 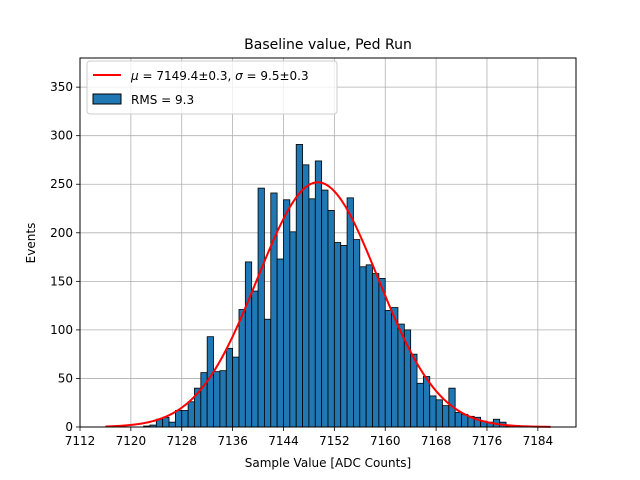 What do you see at coordinates (131, 441) in the screenshot?
I see `x-tick-label: 7120` at bounding box center [131, 441].